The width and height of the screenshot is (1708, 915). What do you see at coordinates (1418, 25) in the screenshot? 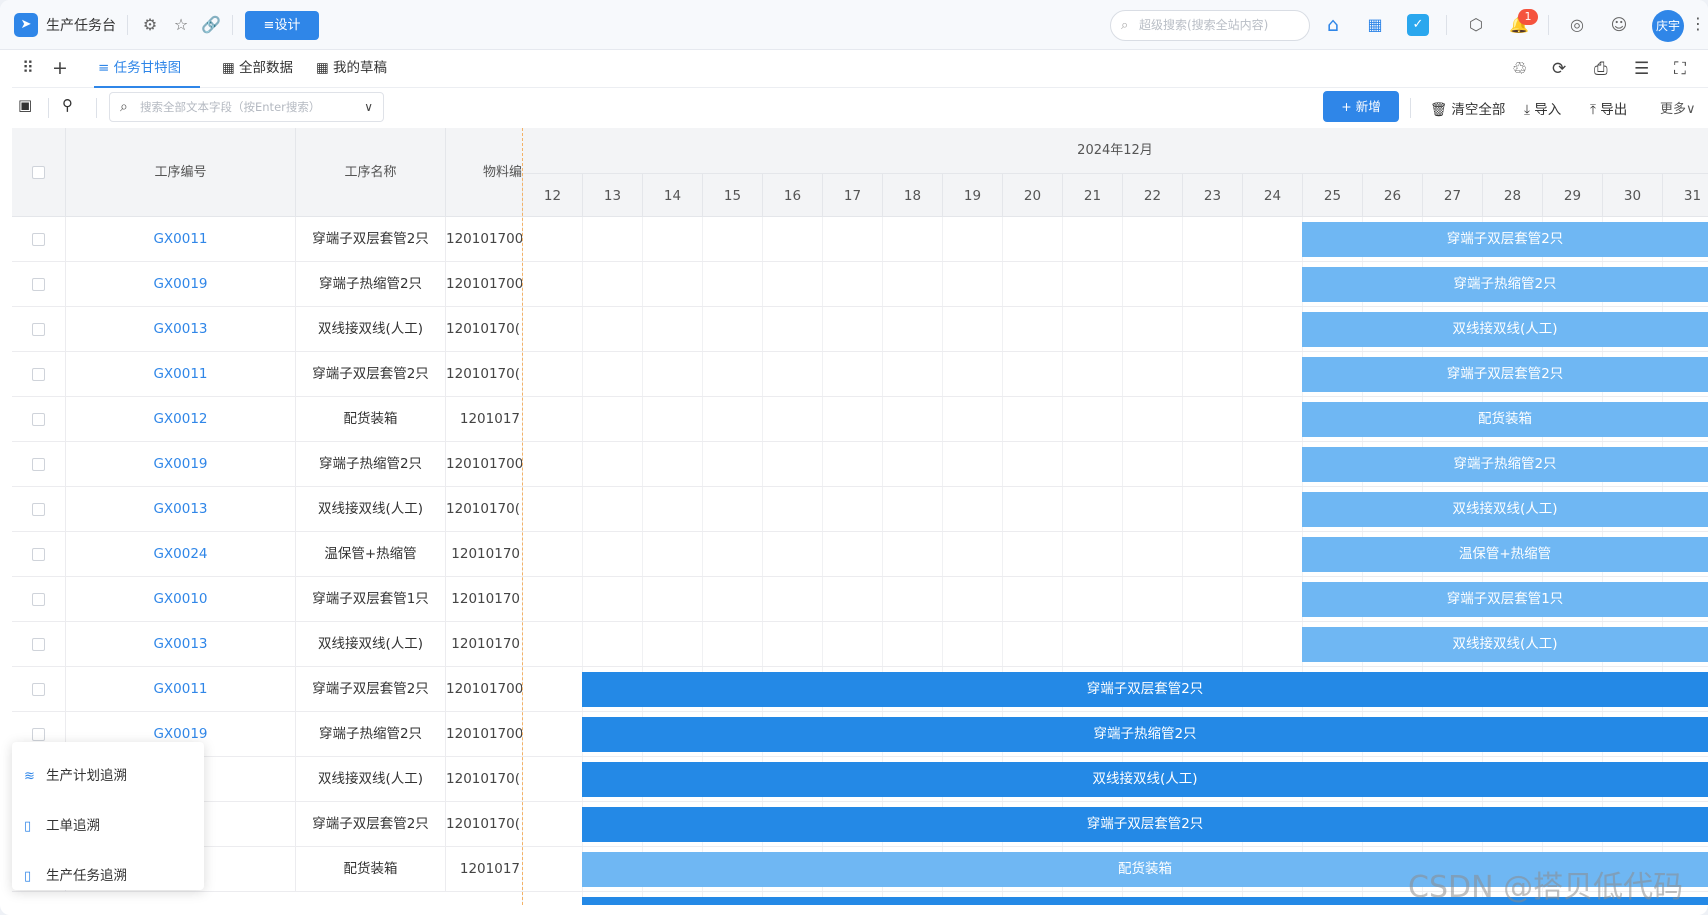
I see `task-check-icon: ✓` at bounding box center [1418, 25].